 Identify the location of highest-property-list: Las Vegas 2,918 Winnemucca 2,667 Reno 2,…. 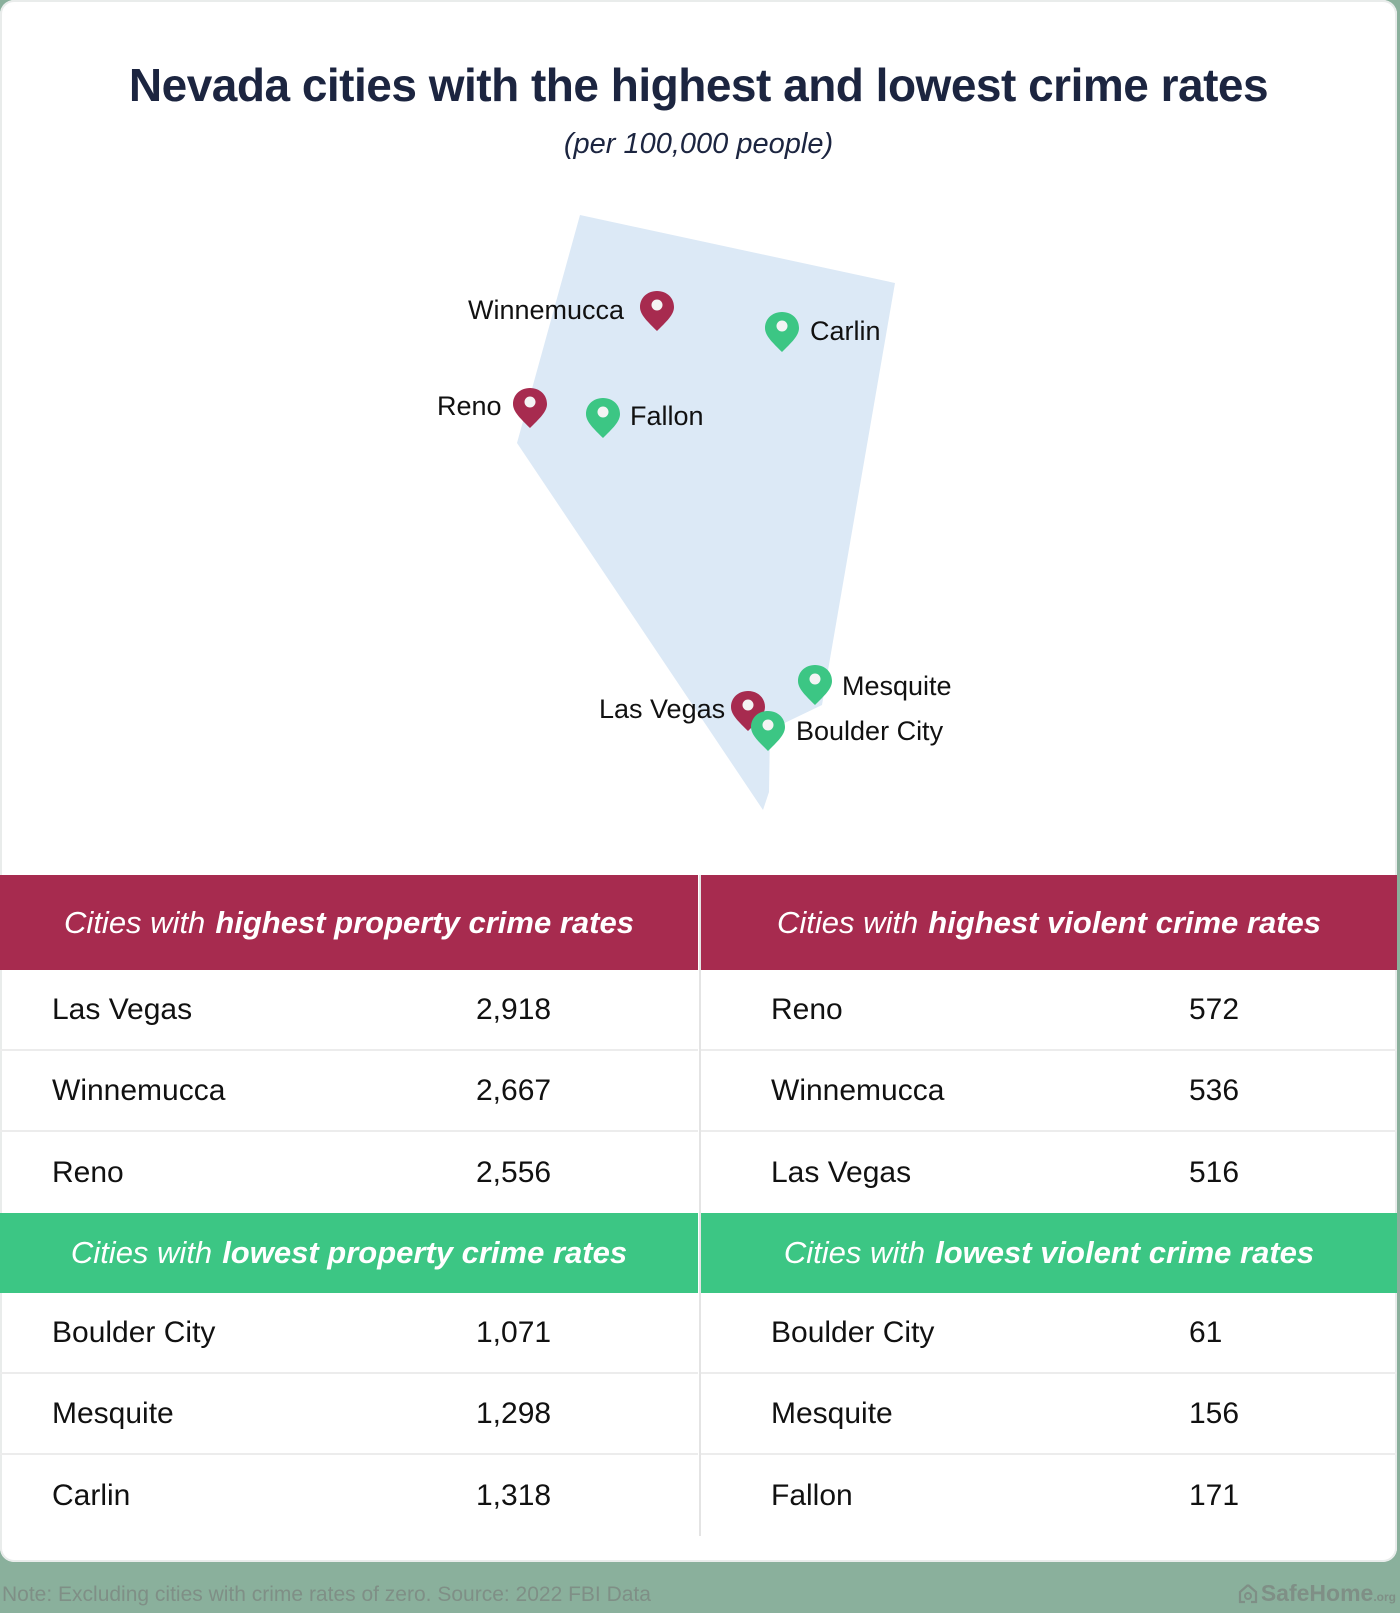
(349, 1091).